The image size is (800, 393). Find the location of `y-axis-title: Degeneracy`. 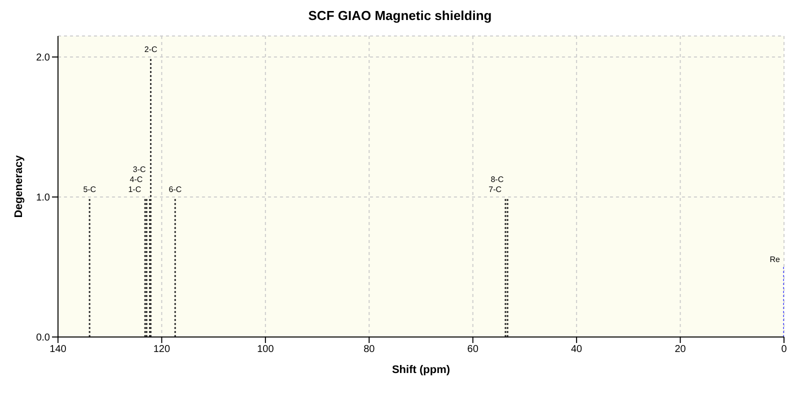

y-axis-title: Degeneracy is located at coordinates (18, 186).